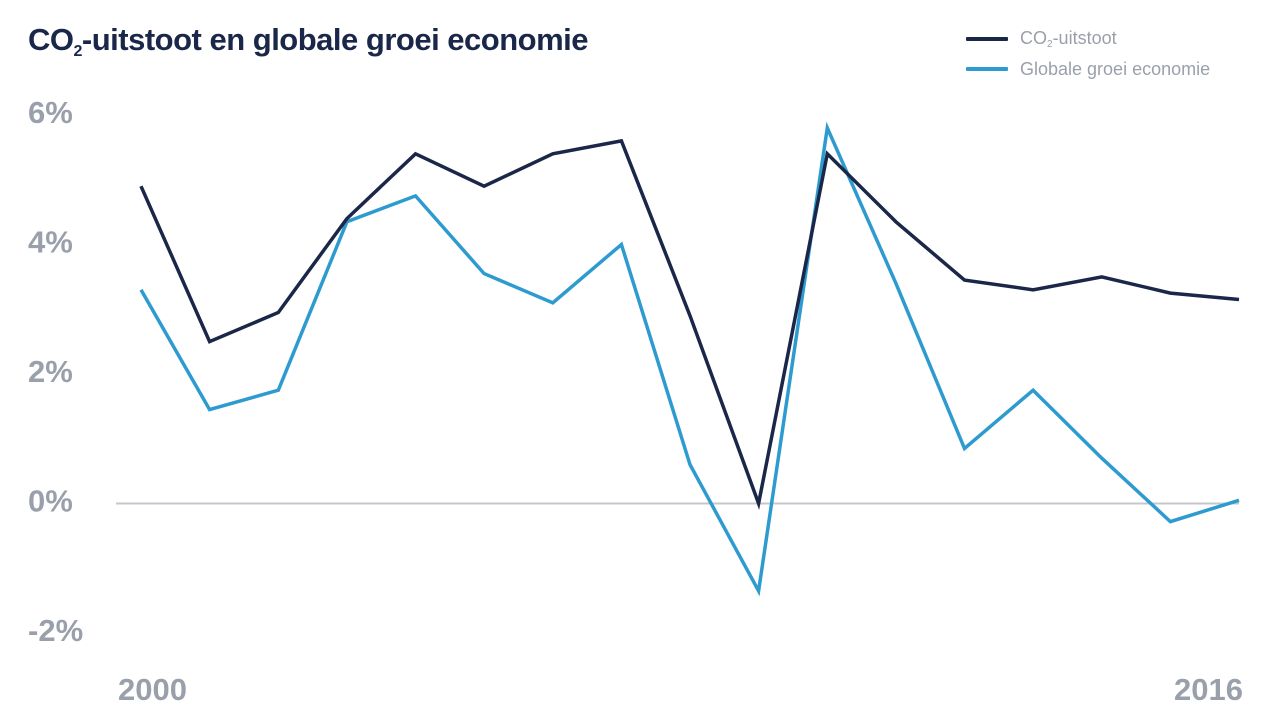  Describe the element at coordinates (152, 689) in the screenshot. I see `x-tick-label: 2000` at that location.